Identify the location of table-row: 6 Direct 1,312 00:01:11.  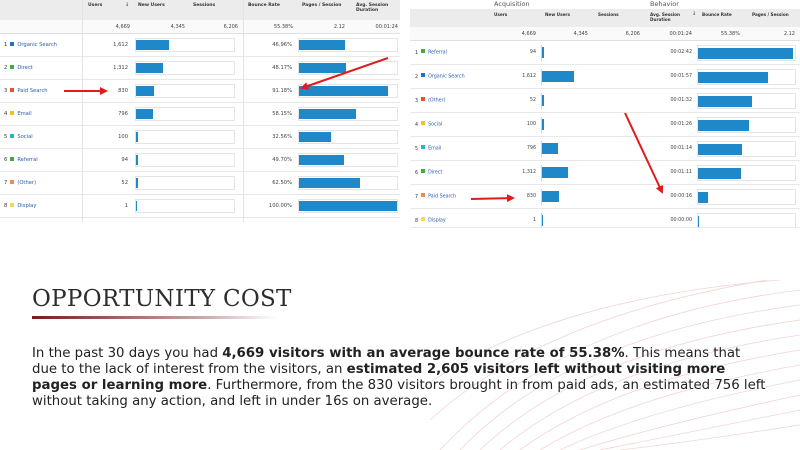
(605, 173).